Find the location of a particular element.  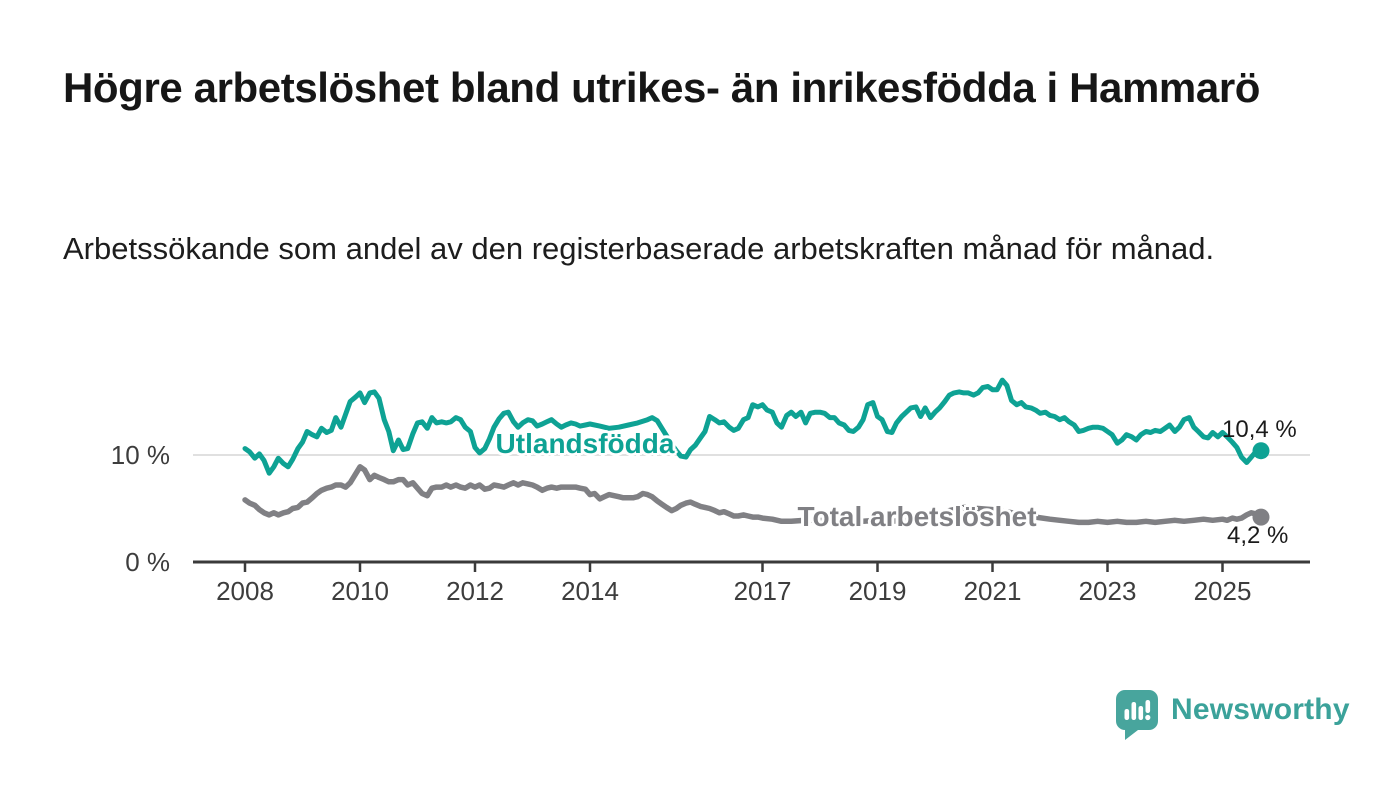

brand-logo: Newsworthy is located at coordinates (1233, 715).